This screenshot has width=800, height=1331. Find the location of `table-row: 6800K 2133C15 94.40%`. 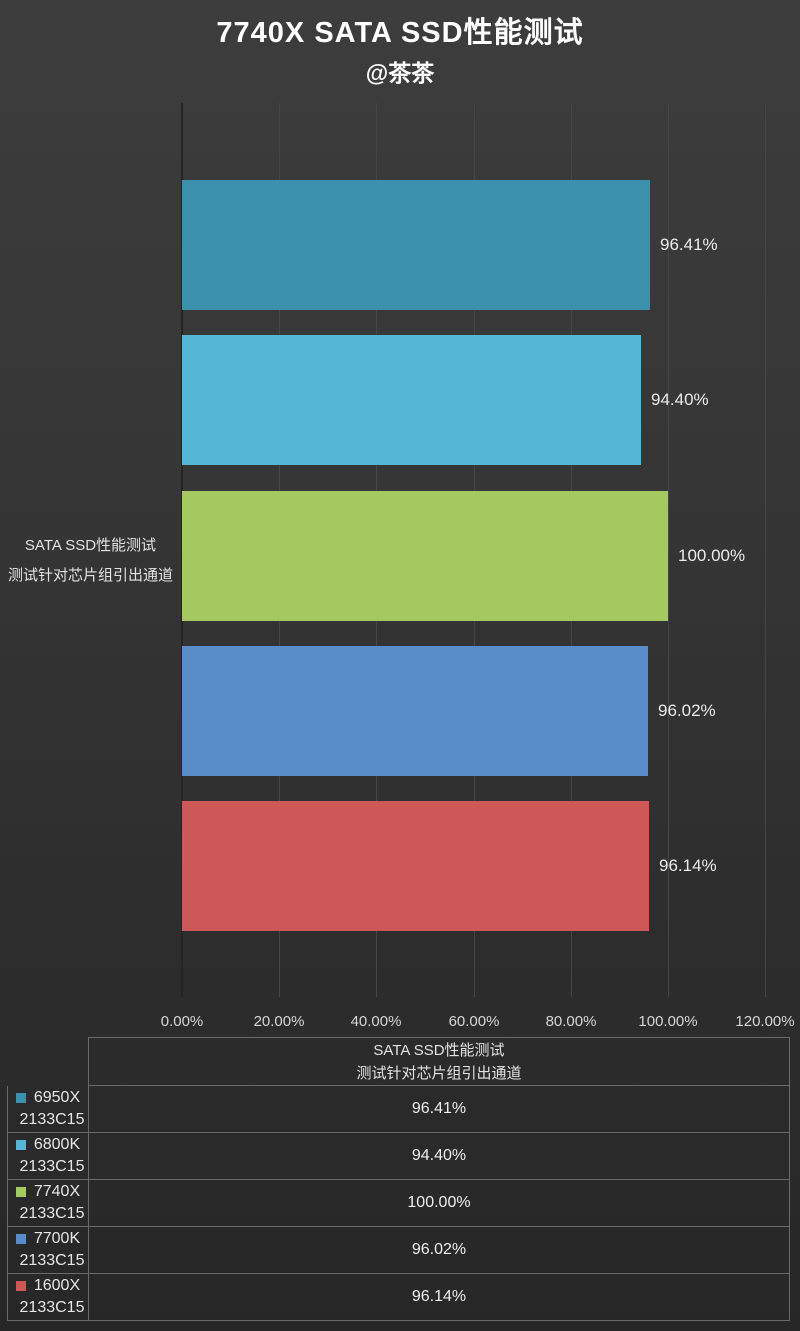

table-row: 6800K 2133C15 94.40% is located at coordinates (398, 1156).